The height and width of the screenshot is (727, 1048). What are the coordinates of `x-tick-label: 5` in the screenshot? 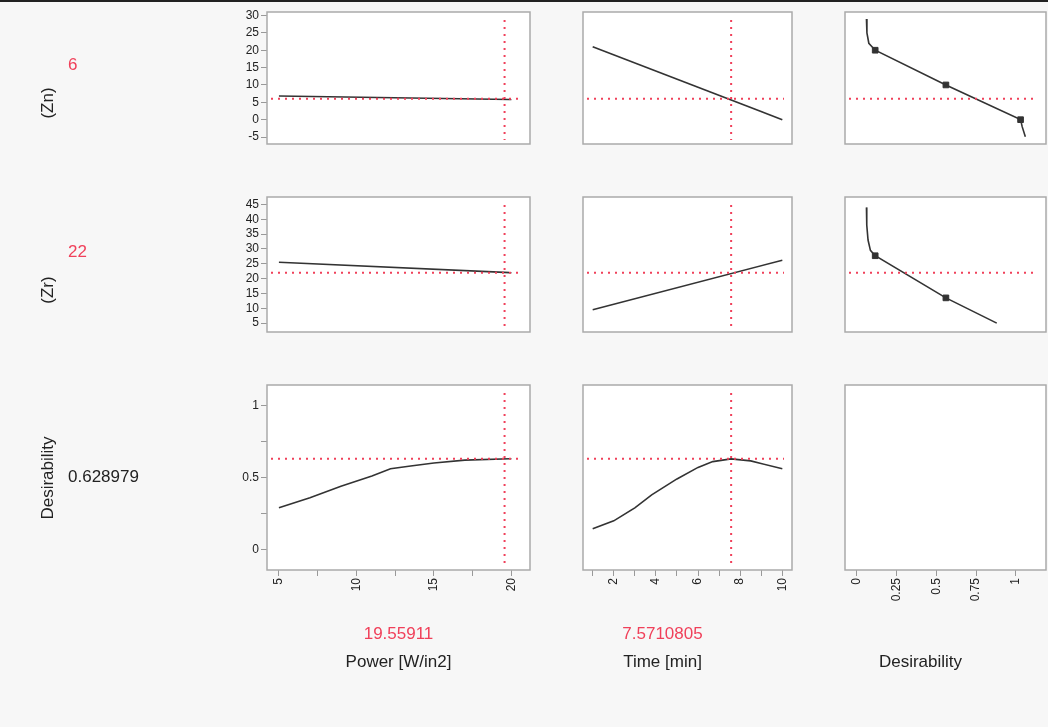 It's located at (278, 581).